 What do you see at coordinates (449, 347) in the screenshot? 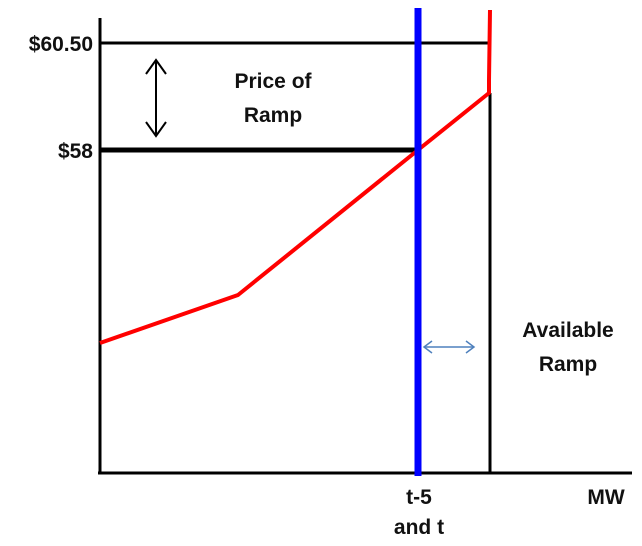
I see `ramp-range-arrow` at bounding box center [449, 347].